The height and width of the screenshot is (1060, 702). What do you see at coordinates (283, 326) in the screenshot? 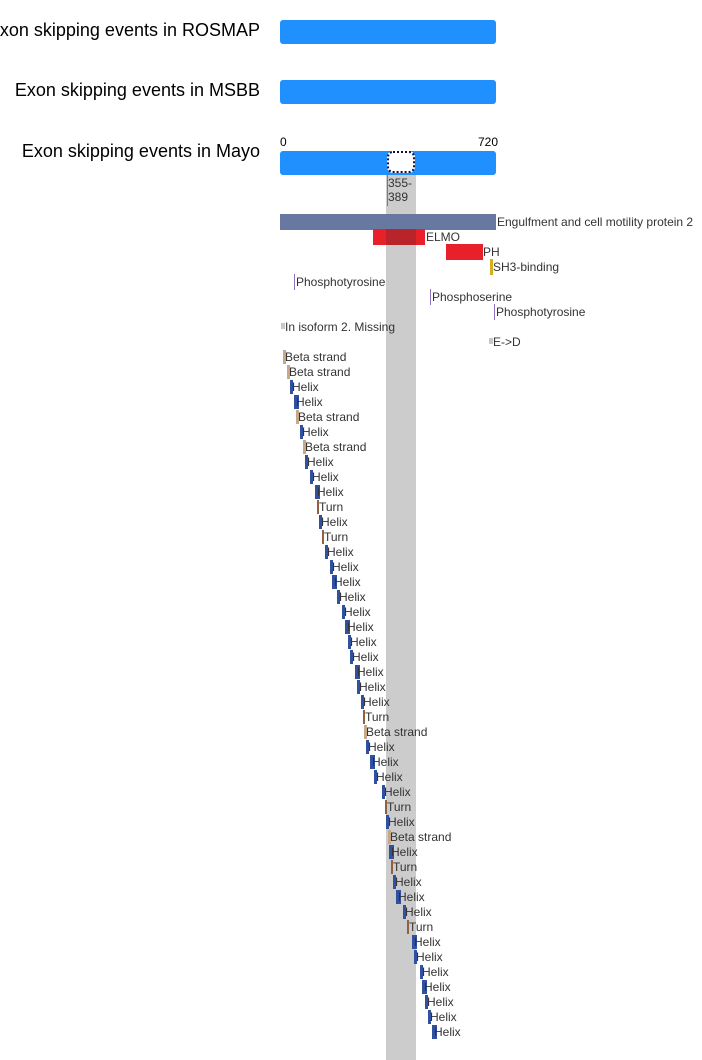
I see `feature-bar-splice-variant` at bounding box center [283, 326].